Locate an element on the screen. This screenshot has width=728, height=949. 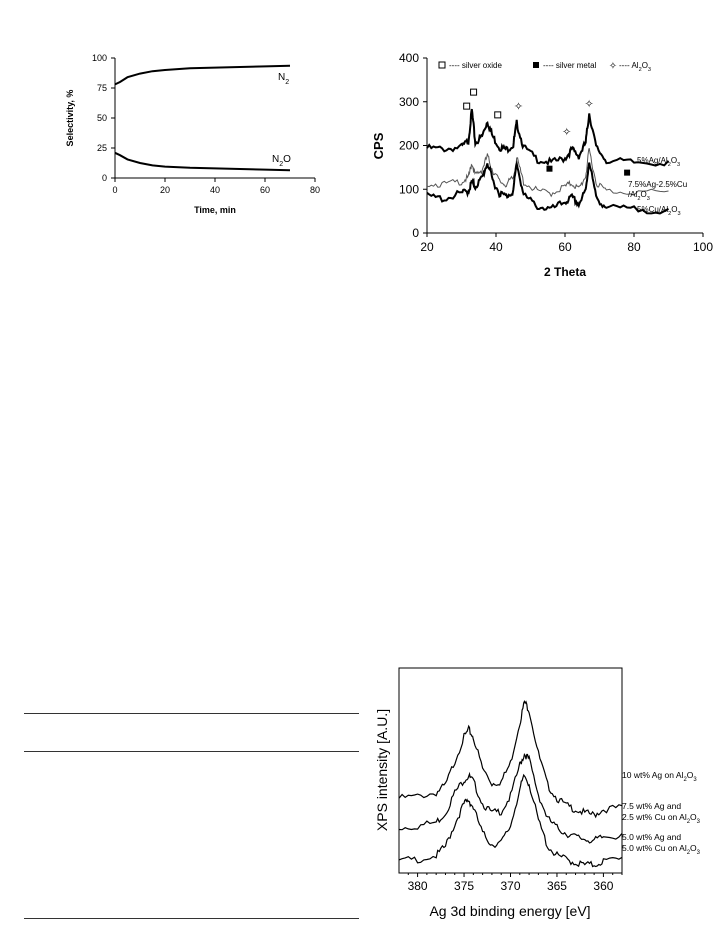
xps-series-label-0: 10 wt% Ag on Al2O3 is located at coordinates (659, 776).